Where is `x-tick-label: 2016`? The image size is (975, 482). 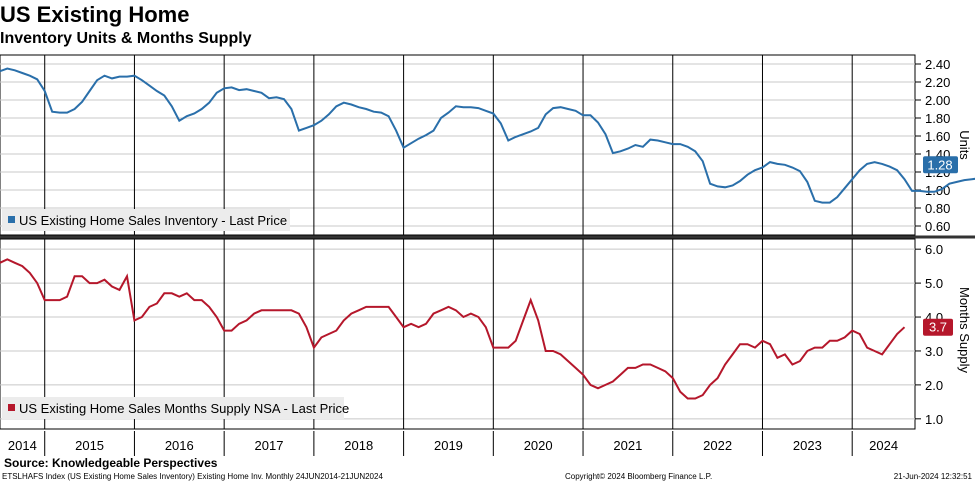 x-tick-label: 2016 is located at coordinates (179, 445).